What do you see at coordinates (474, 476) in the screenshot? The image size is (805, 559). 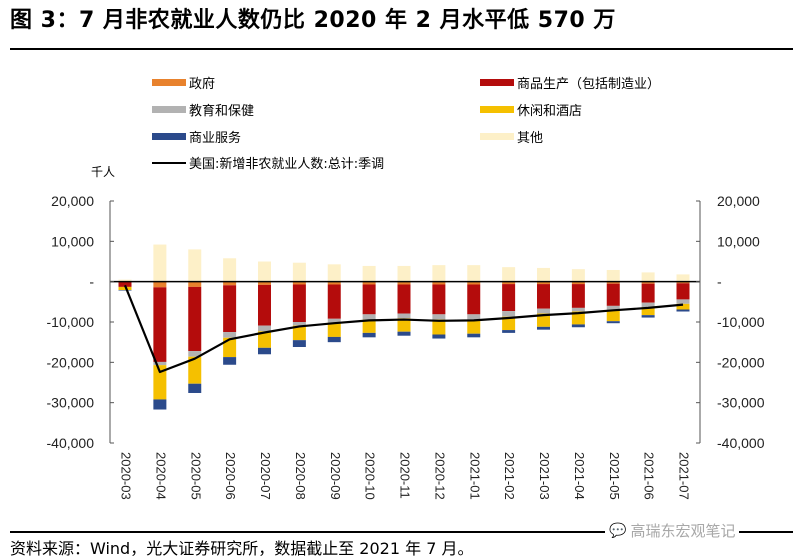 I see `x-tick-label: 2021-01` at bounding box center [474, 476].